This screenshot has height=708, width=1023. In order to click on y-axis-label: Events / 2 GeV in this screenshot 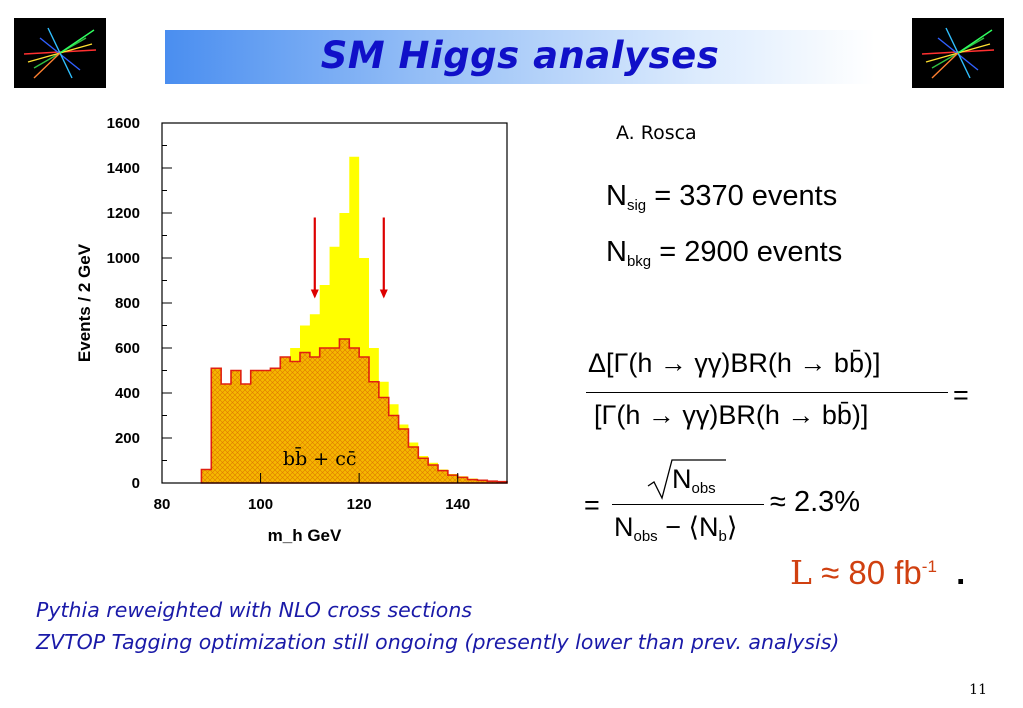, I will do `click(84, 302)`.